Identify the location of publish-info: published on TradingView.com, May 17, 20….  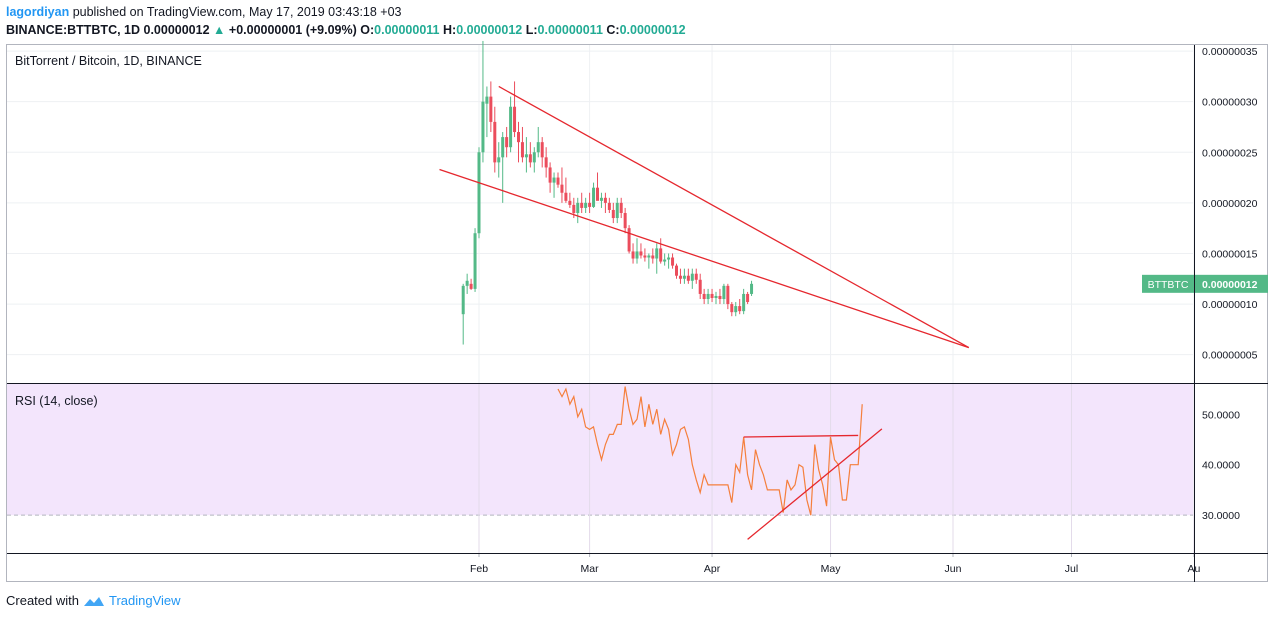
(235, 12).